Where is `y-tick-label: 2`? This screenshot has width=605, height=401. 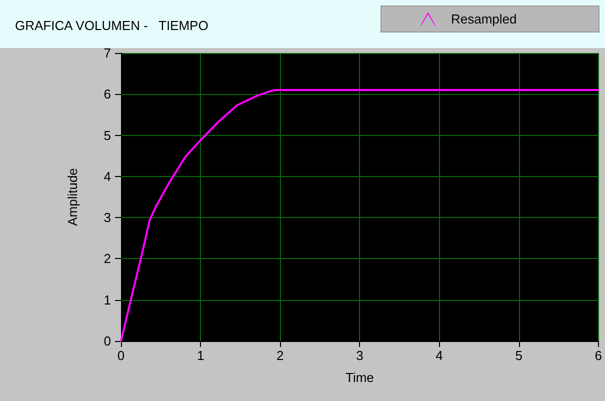
y-tick-label: 2 is located at coordinates (107, 258).